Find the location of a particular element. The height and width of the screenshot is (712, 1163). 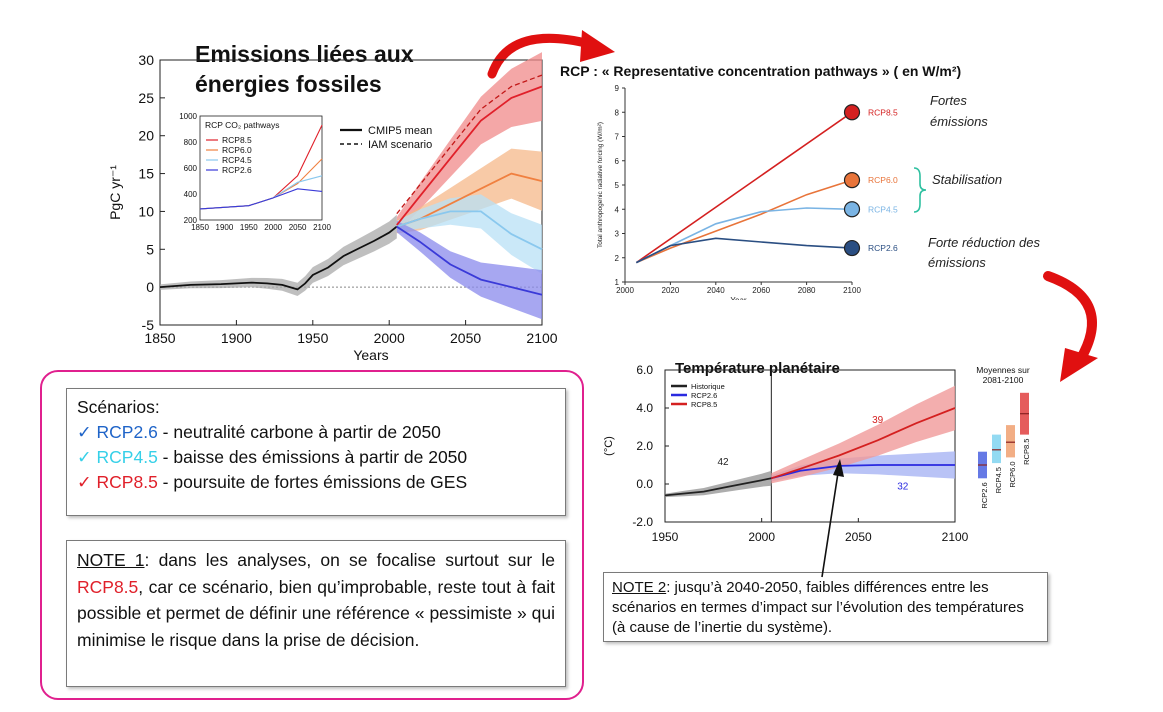

x-tick-label: 1900 is located at coordinates (236, 338).